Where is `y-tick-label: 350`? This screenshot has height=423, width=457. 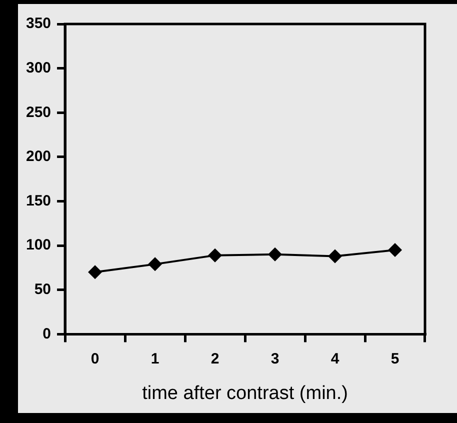
y-tick-label: 350 is located at coordinates (39, 23).